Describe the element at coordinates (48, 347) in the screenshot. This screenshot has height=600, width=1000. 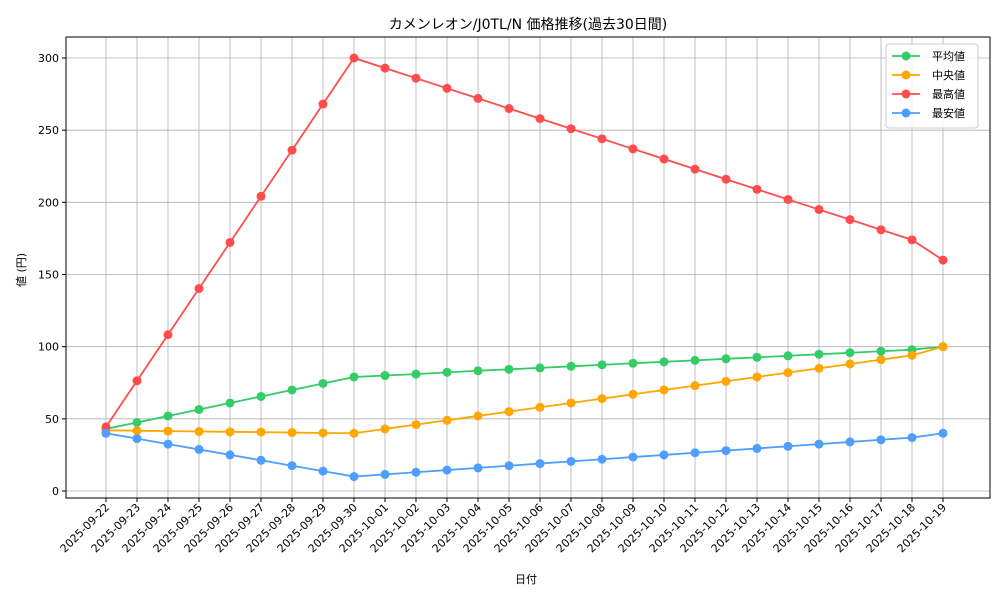
I see `y-tick-label: 100` at that location.